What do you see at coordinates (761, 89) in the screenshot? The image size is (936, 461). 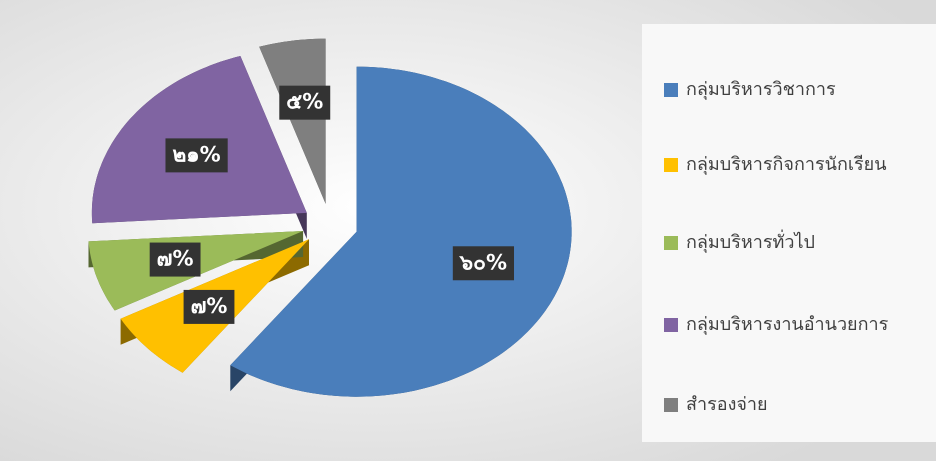 I see `legend-label: กลุ่มบริหารวิชาการ` at bounding box center [761, 89].